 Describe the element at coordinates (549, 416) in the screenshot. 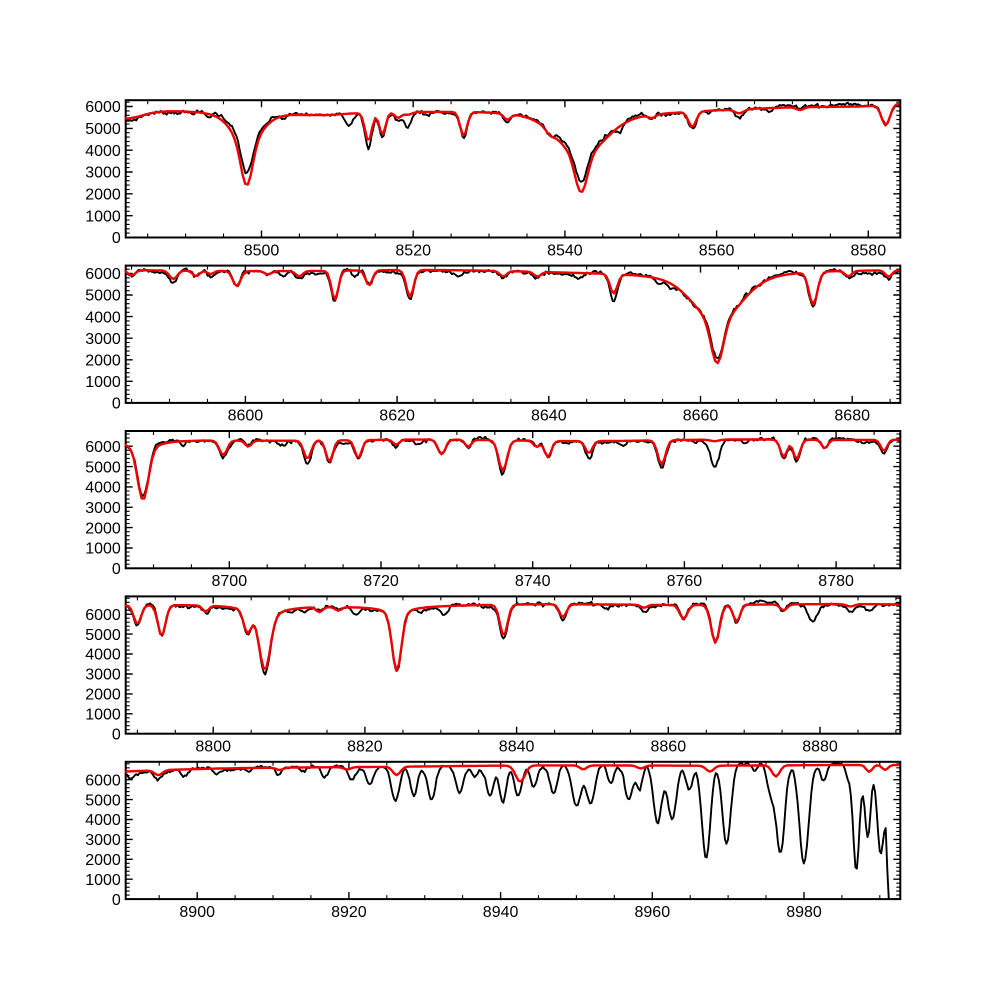

I see `svg-text: 8640` at that location.